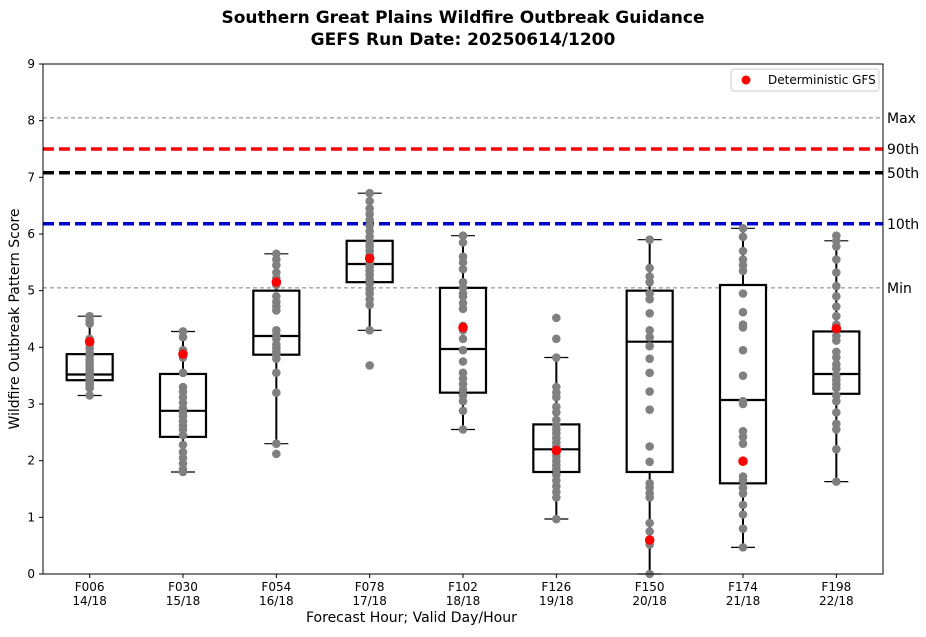 The width and height of the screenshot is (926, 637). Describe the element at coordinates (31, 461) in the screenshot. I see `y-tick-label: 2` at that location.